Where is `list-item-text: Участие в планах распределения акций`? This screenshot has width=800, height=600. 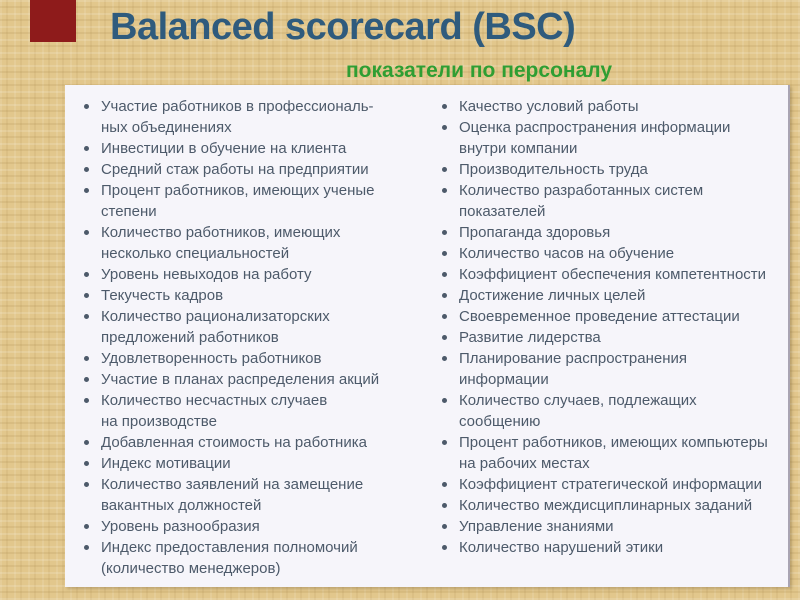
list-item-text: Участие в планах распределения акций is located at coordinates (240, 379).